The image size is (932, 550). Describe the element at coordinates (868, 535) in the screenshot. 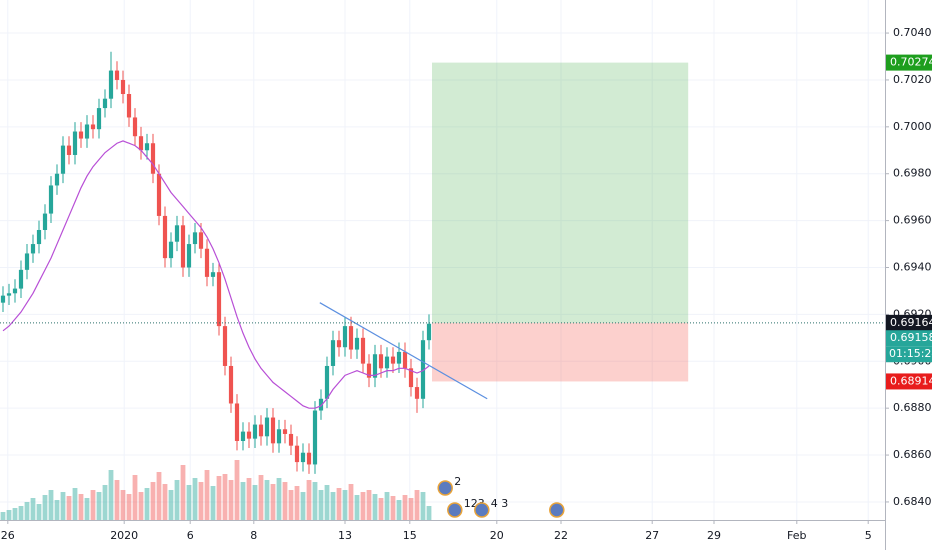

I see `x-tick-label: 5` at that location.